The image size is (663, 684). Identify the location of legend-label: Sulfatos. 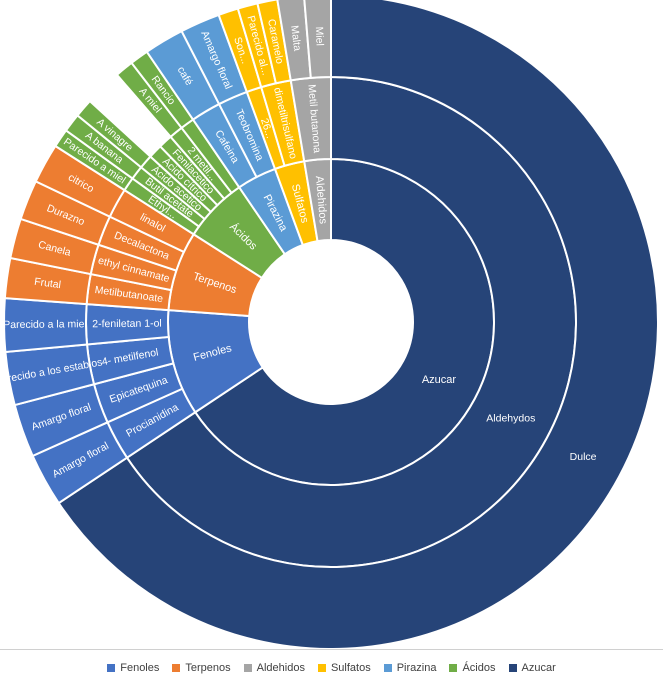
(350, 668).